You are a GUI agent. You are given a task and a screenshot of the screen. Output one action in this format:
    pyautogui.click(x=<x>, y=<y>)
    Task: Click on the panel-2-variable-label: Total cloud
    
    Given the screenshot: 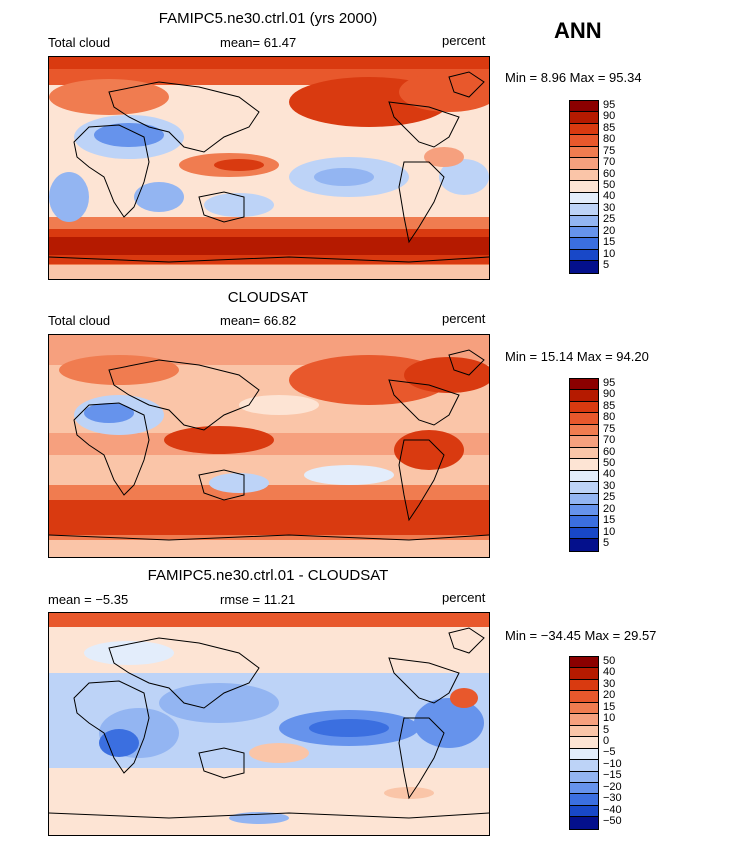 What is the action you would take?
    pyautogui.click(x=79, y=320)
    